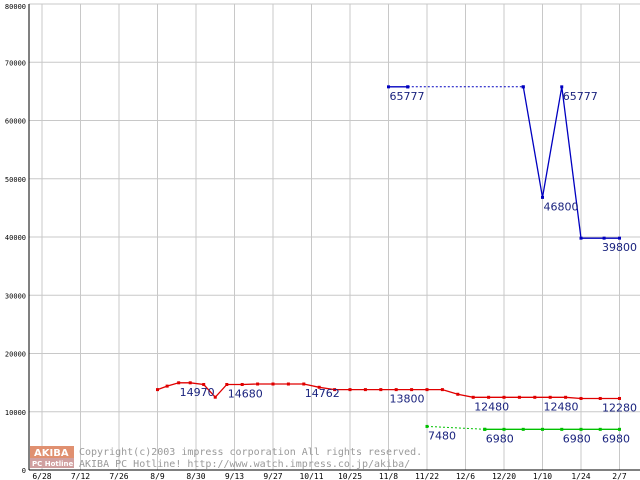 Image resolution: width=640 pixels, height=480 pixels. What do you see at coordinates (619, 247) in the screenshot?
I see `data-label: 39800` at bounding box center [619, 247].